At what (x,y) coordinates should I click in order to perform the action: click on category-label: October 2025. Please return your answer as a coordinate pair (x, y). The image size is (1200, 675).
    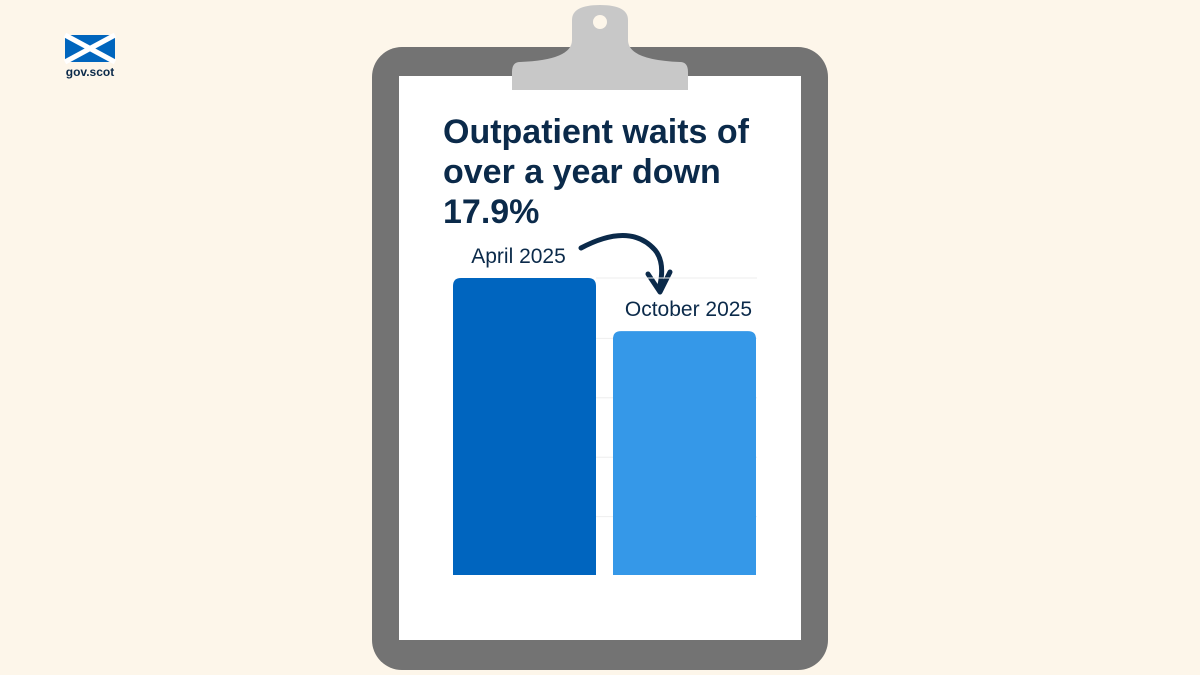
    Looking at the image, I should click on (688, 309).